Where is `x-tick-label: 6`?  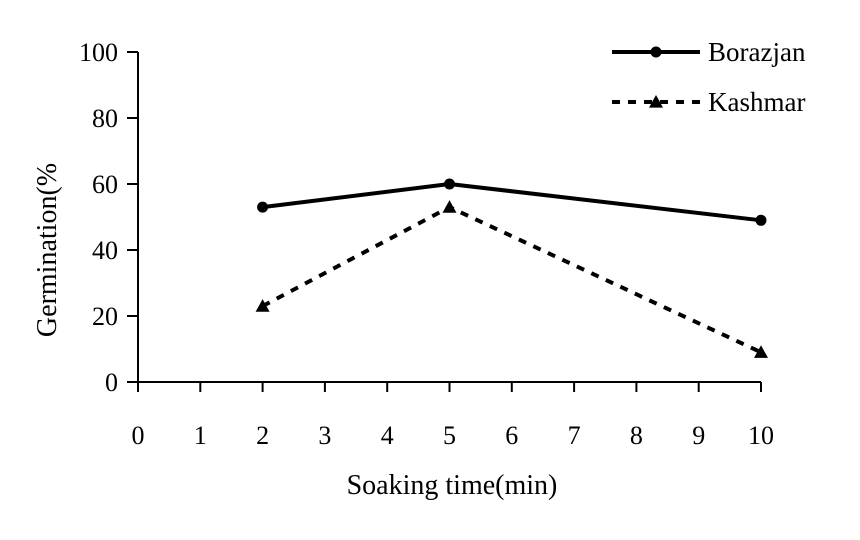
x-tick-label: 6 is located at coordinates (511, 435).